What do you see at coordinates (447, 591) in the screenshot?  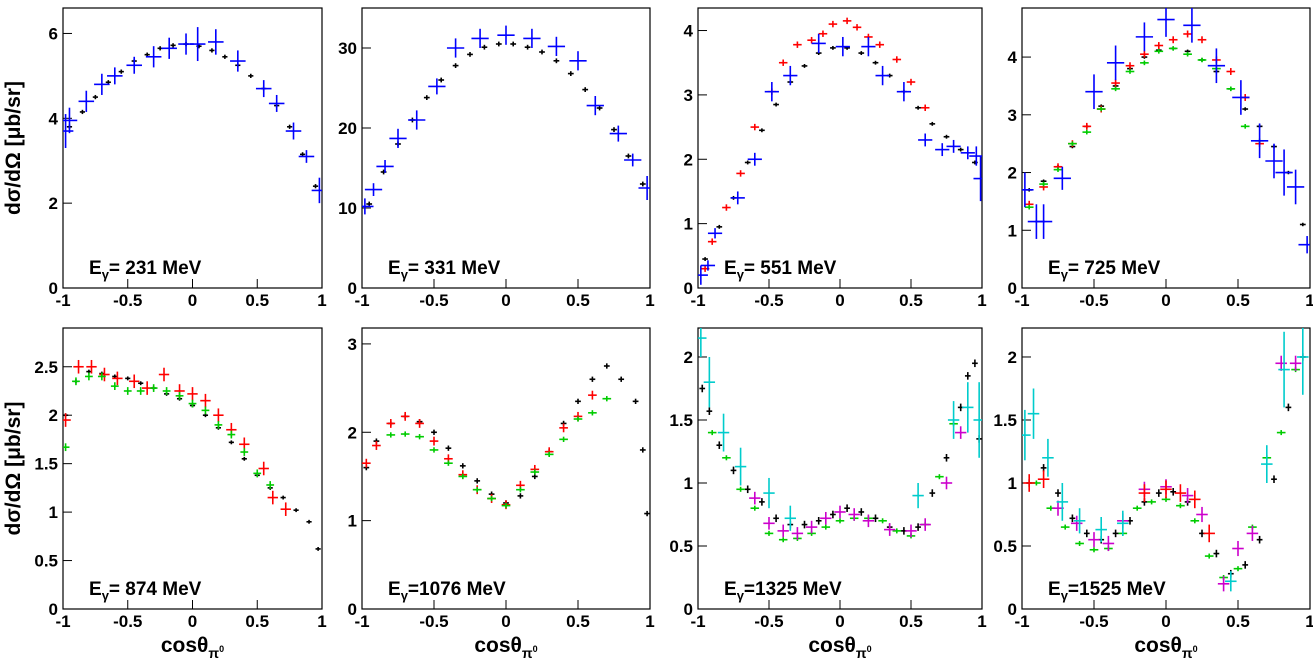 I see `energy-label: Eγ=1076 MeV` at bounding box center [447, 591].